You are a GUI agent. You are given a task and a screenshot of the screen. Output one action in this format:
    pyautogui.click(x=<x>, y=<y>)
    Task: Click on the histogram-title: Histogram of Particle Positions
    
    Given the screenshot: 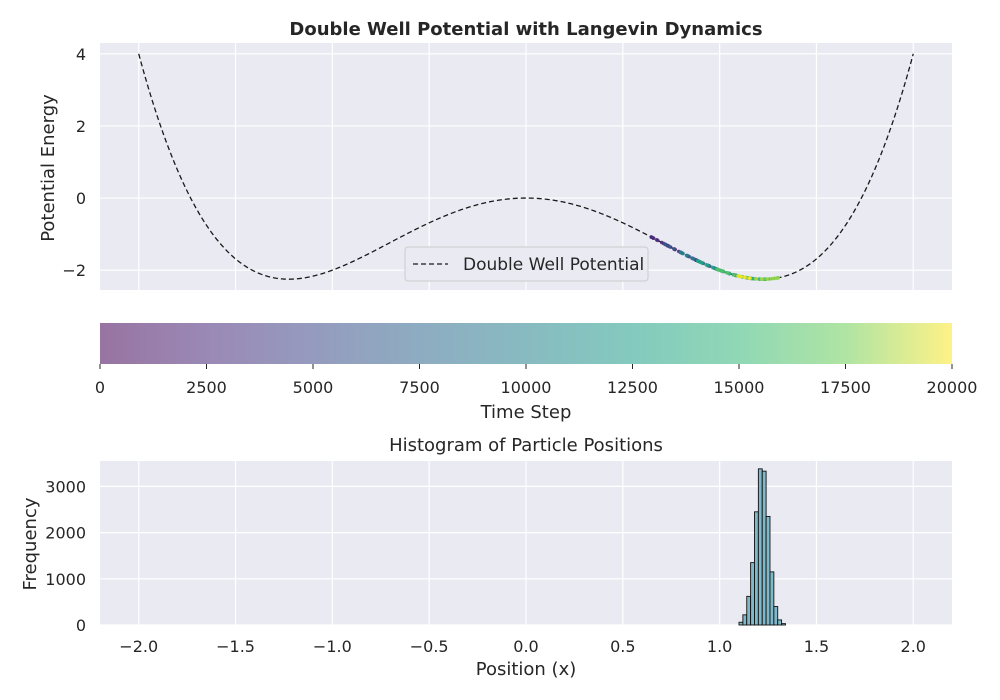 What is the action you would take?
    pyautogui.click(x=526, y=445)
    